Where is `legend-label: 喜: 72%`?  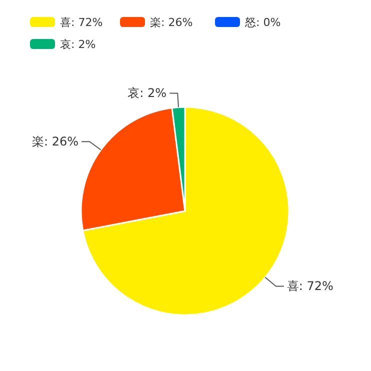
legend-label: 喜: 72% is located at coordinates (81, 22).